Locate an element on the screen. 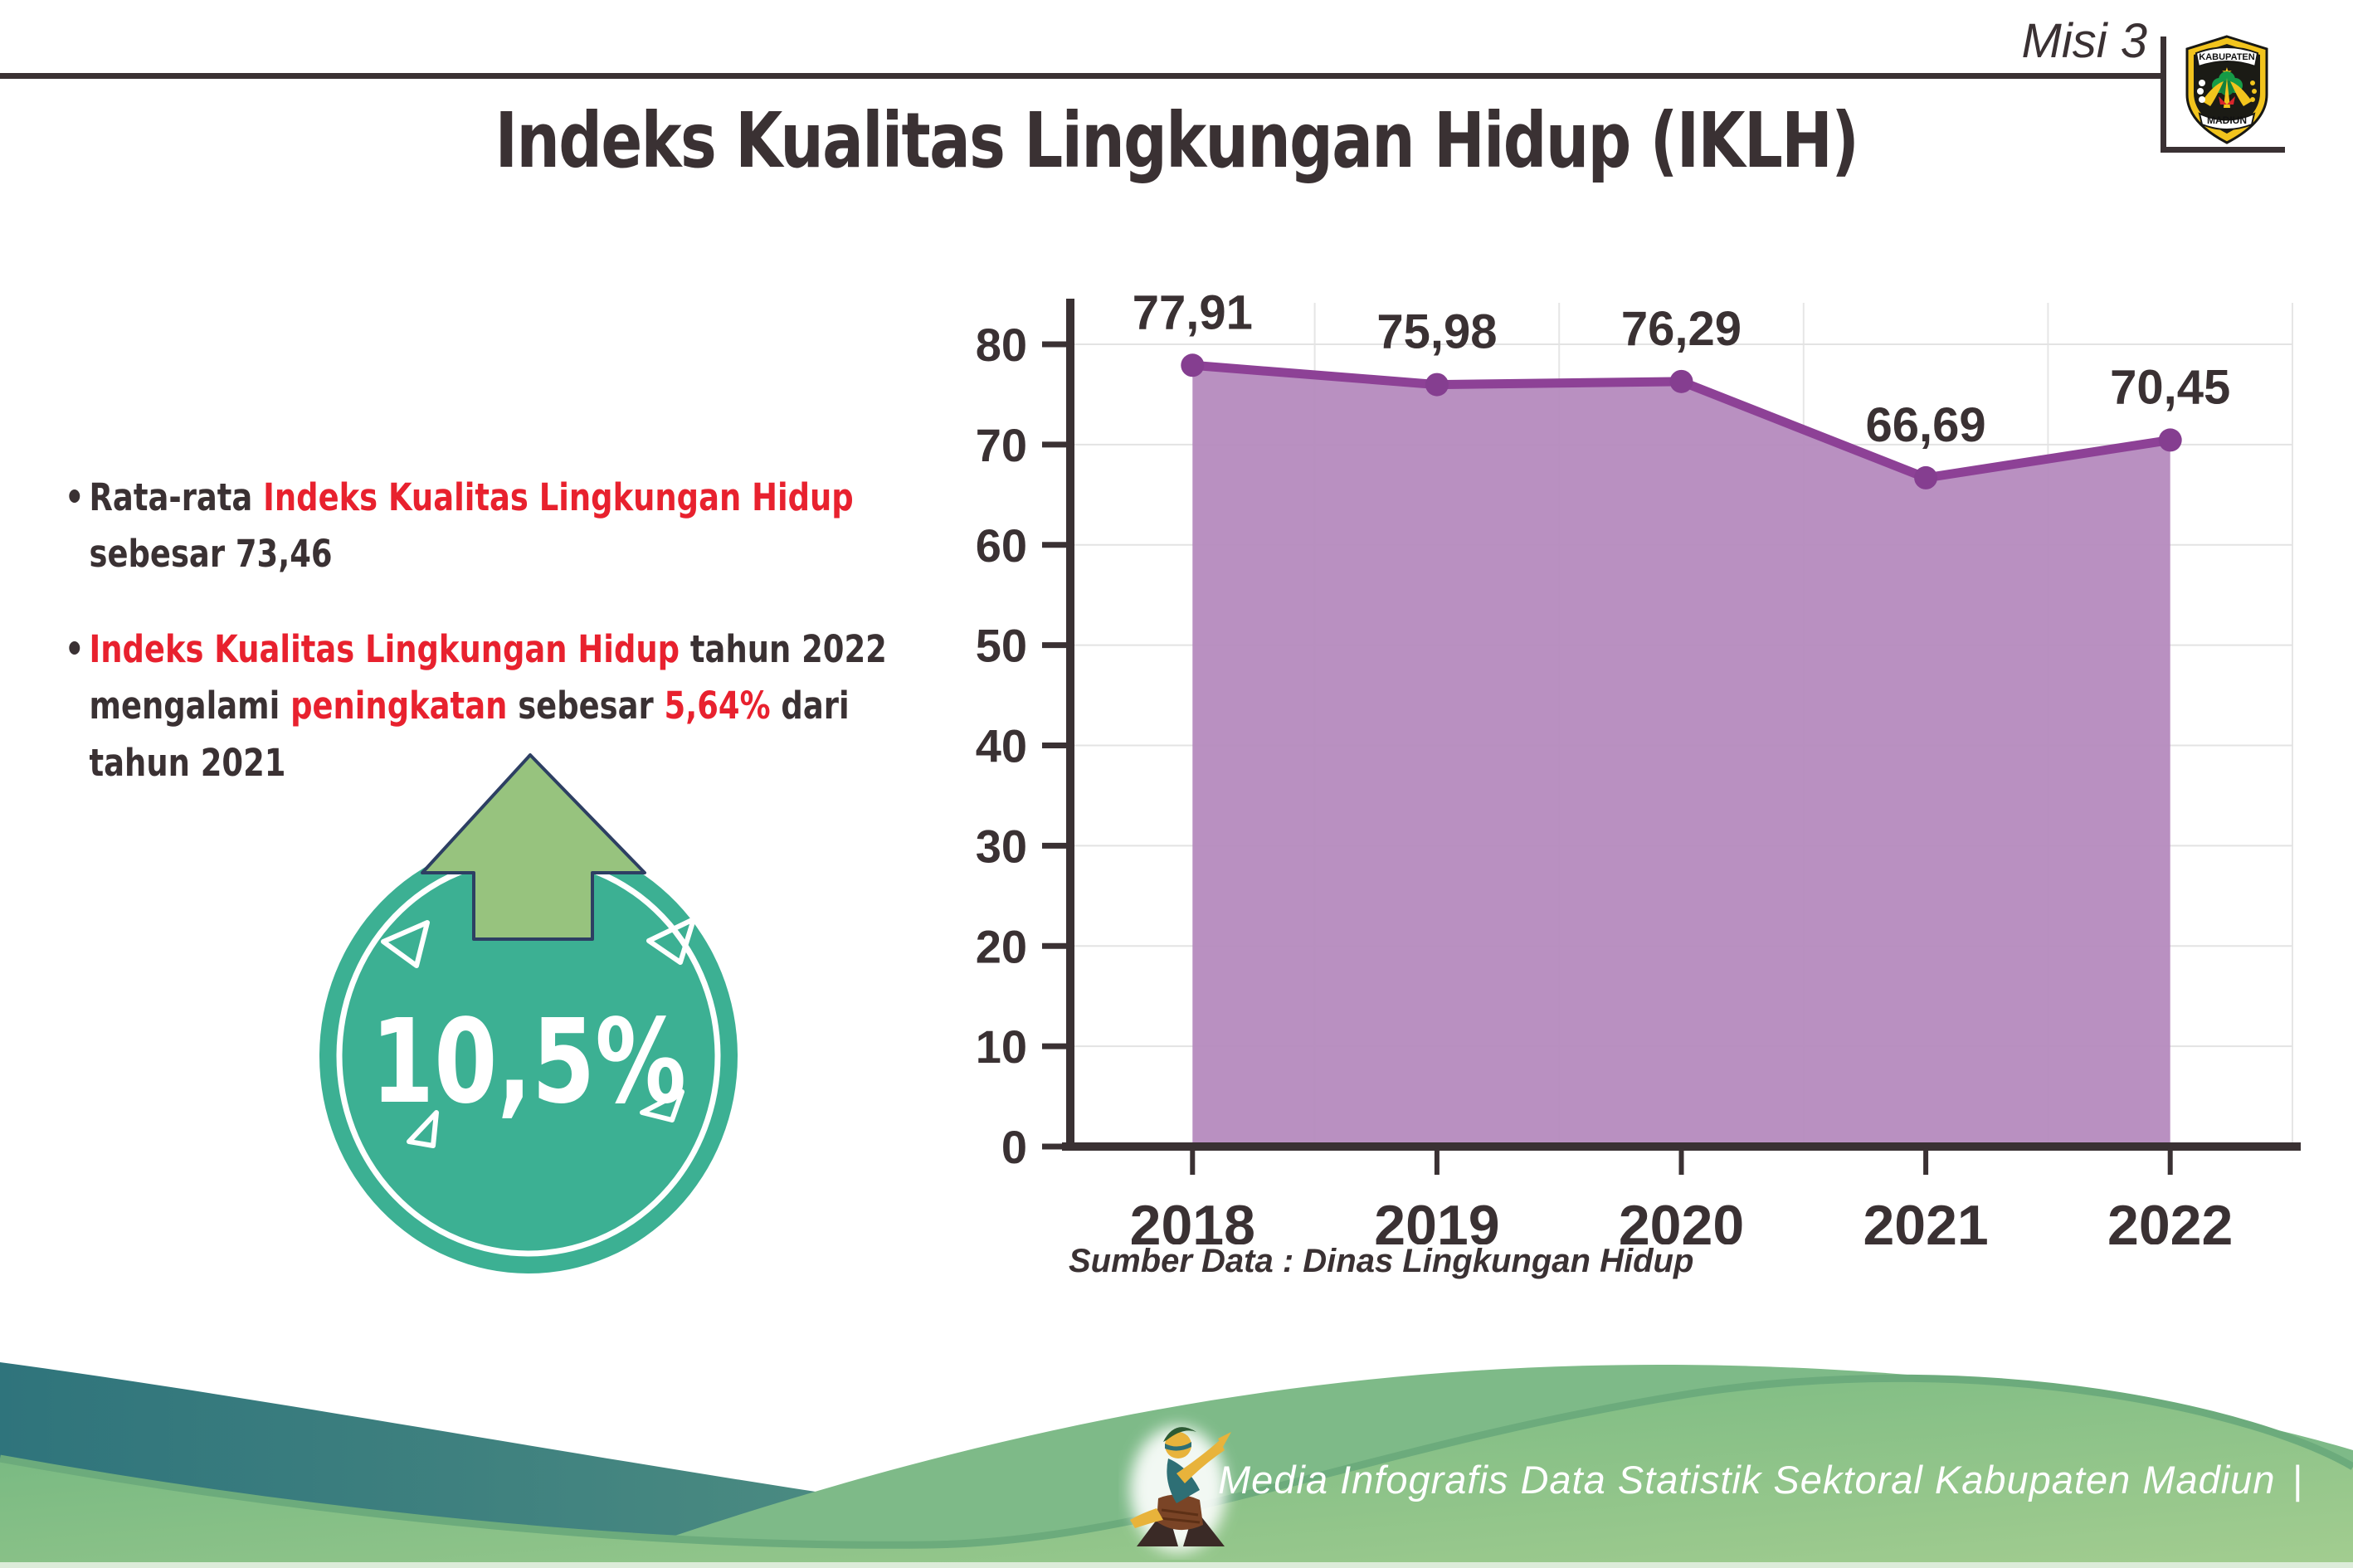  data-point-2021 is located at coordinates (1926, 477).